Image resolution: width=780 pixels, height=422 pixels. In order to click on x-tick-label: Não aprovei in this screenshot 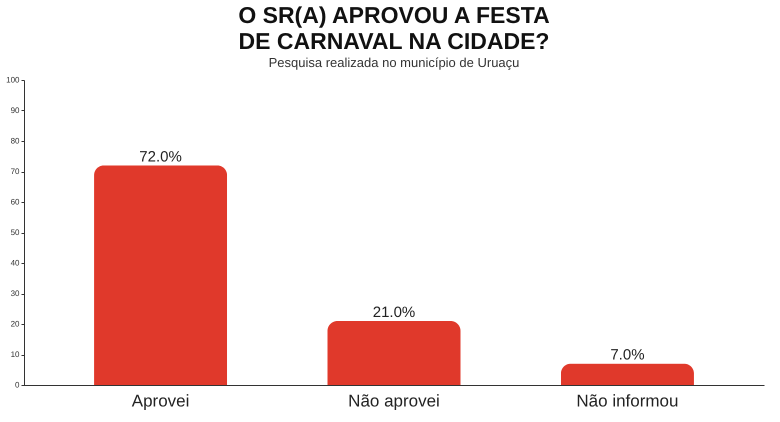, I will do `click(394, 401)`.